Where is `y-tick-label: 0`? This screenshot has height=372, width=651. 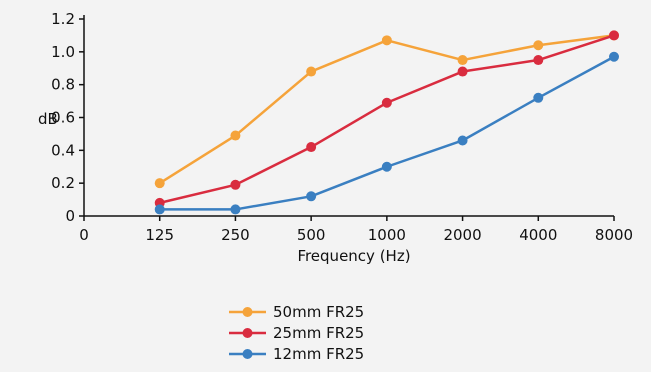 y-tick-label: 0 is located at coordinates (70, 216).